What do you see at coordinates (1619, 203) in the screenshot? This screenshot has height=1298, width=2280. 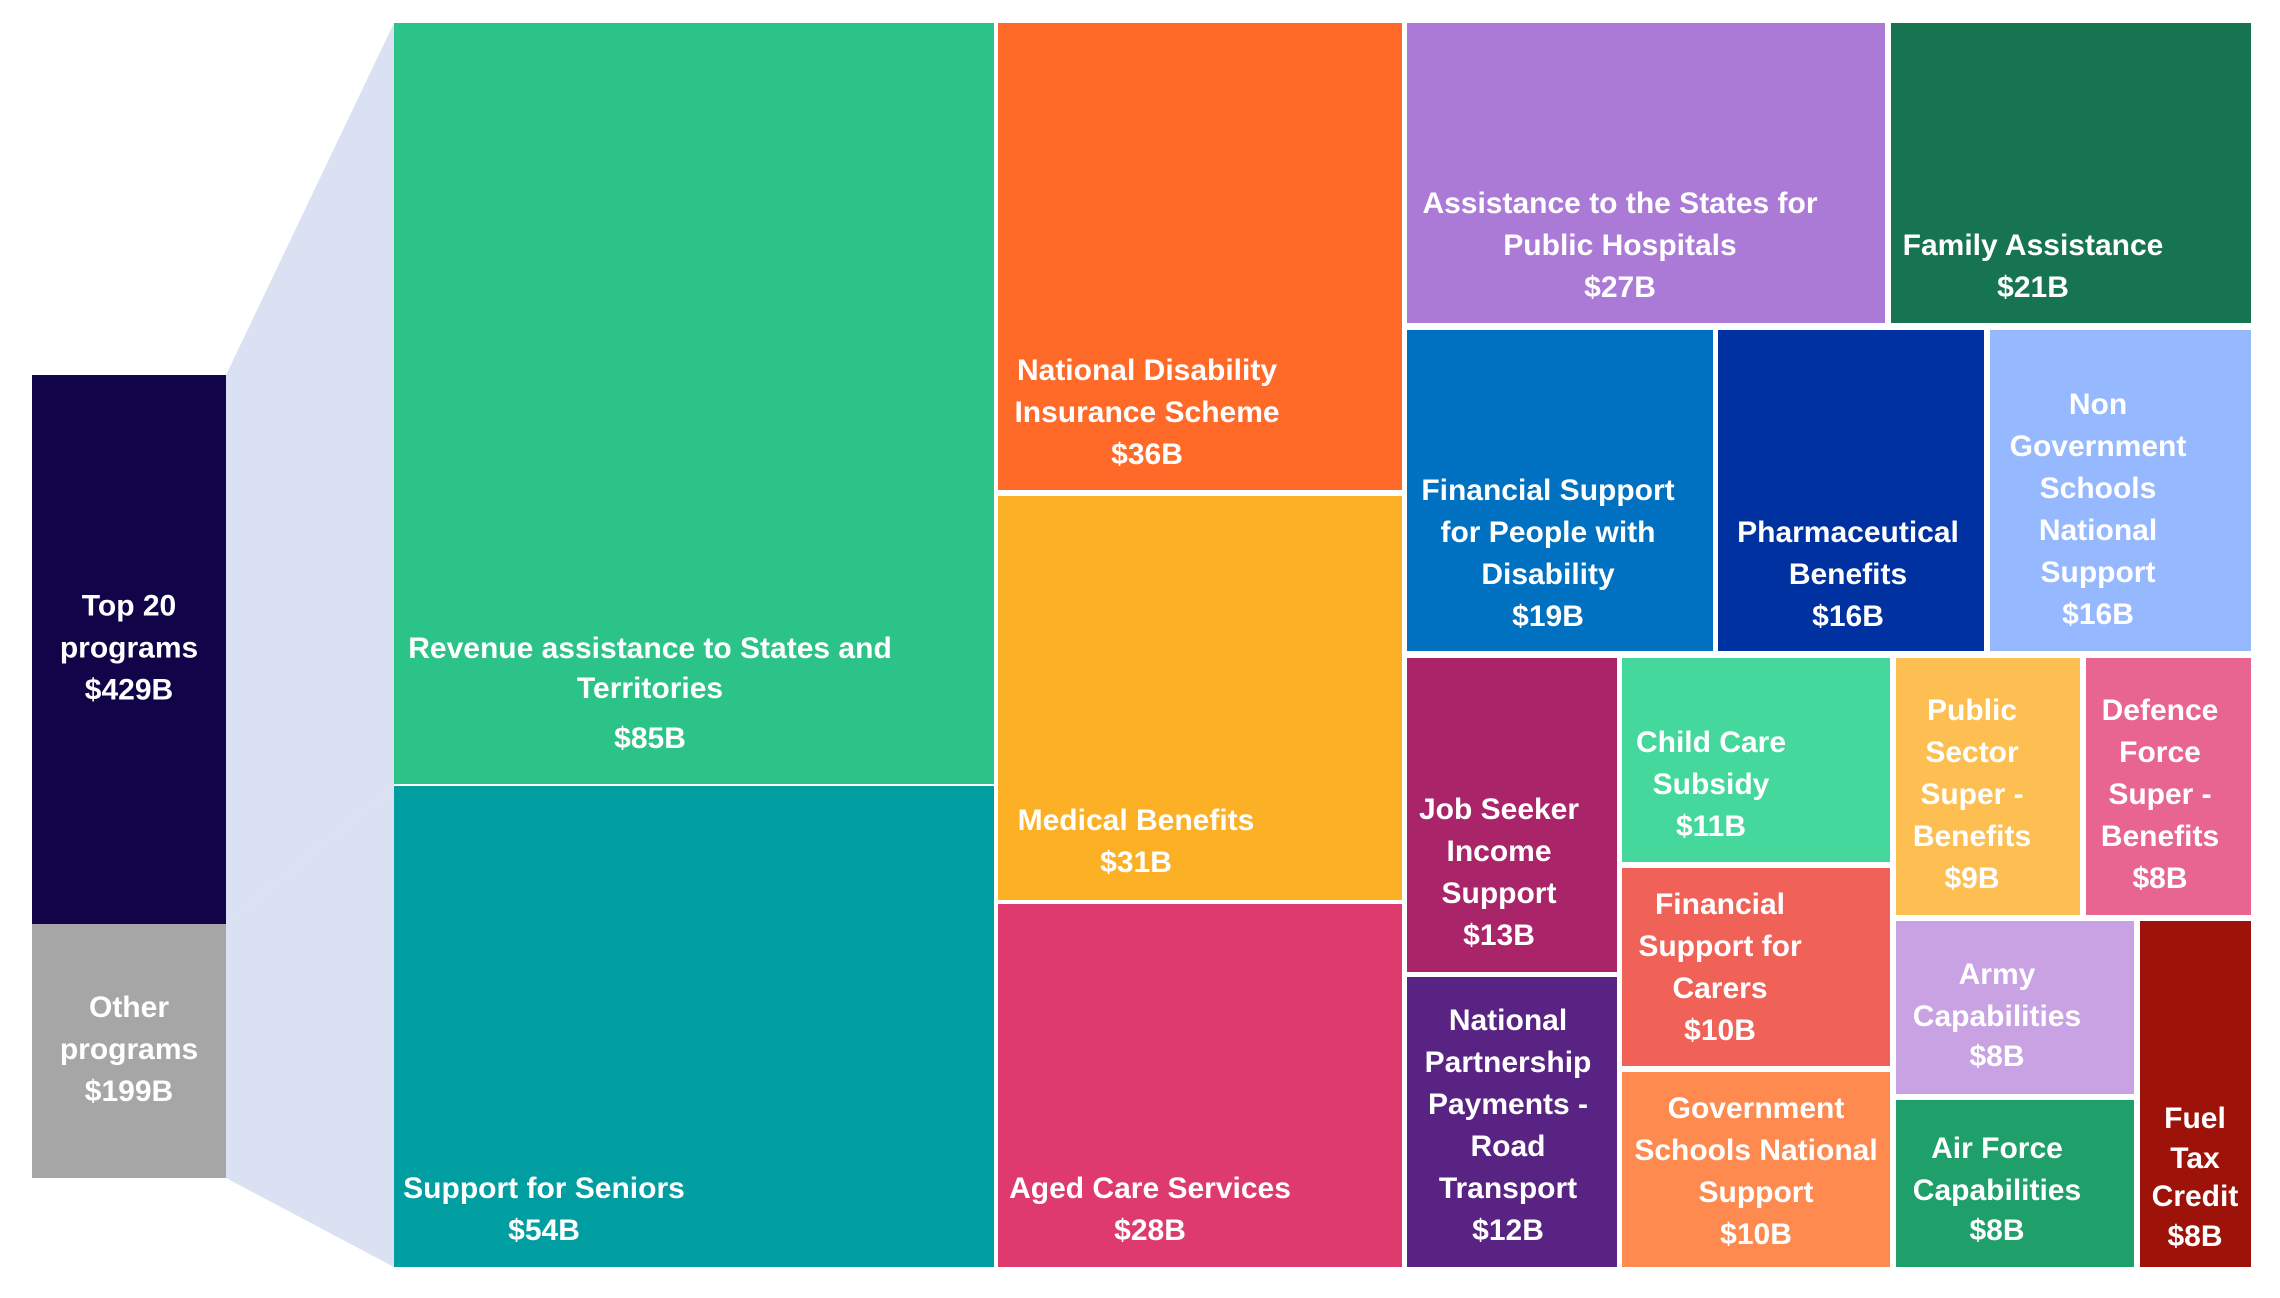 I see `tile-label: Assistance to the States for` at bounding box center [1619, 203].